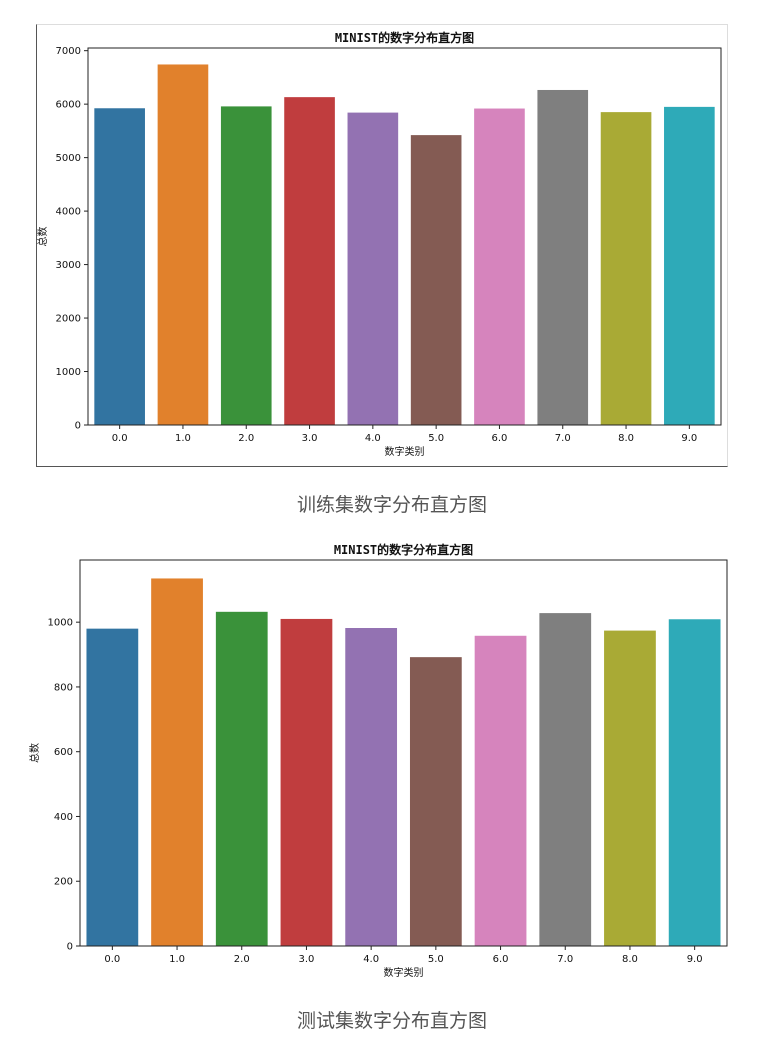  Describe the element at coordinates (391, 1021) in the screenshot. I see `test-caption: 测试集数字分布直方图` at that location.